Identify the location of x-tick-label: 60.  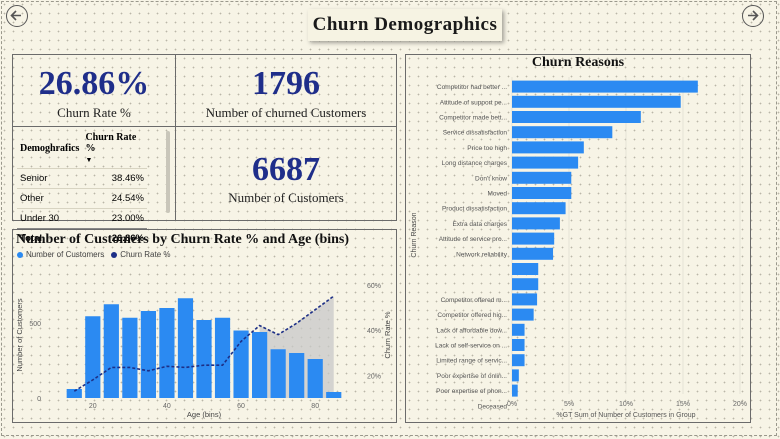
(241, 406).